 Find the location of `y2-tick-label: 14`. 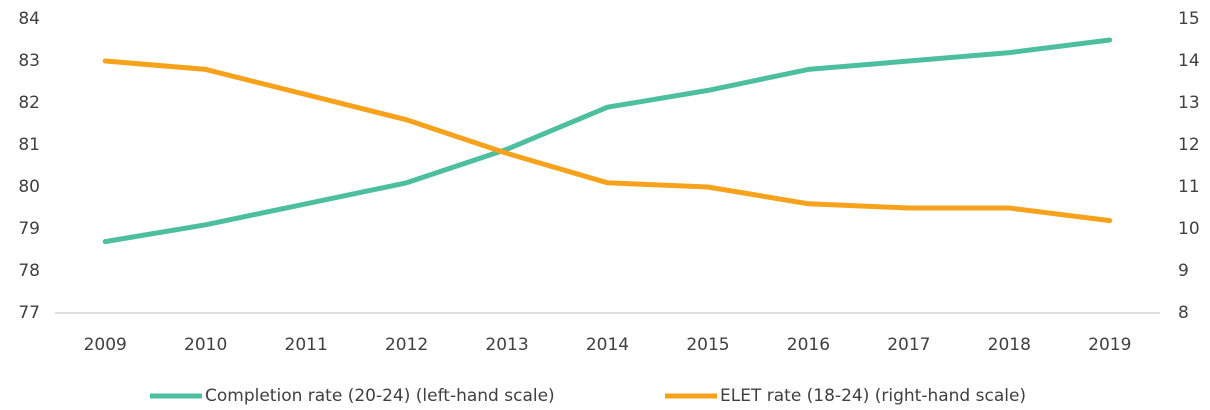

y2-tick-label: 14 is located at coordinates (1189, 61).